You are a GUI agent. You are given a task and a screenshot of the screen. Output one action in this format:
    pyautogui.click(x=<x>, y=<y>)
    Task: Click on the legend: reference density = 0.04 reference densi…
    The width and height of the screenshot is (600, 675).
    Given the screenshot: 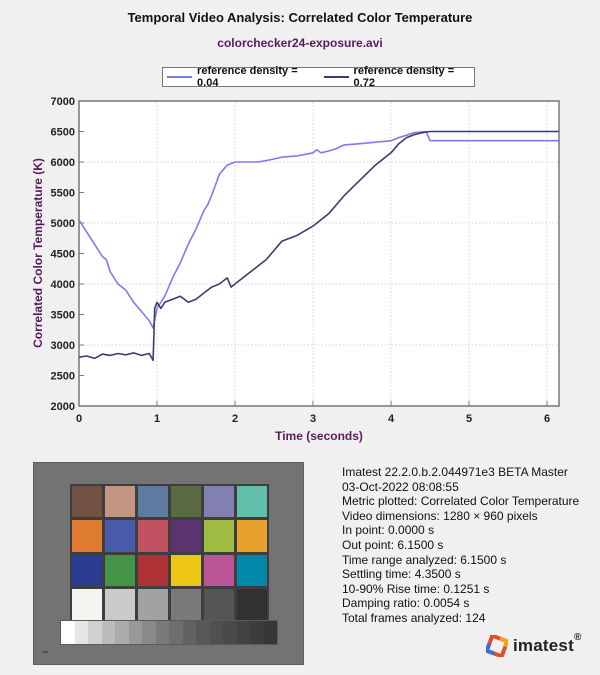 What is the action you would take?
    pyautogui.click(x=318, y=77)
    